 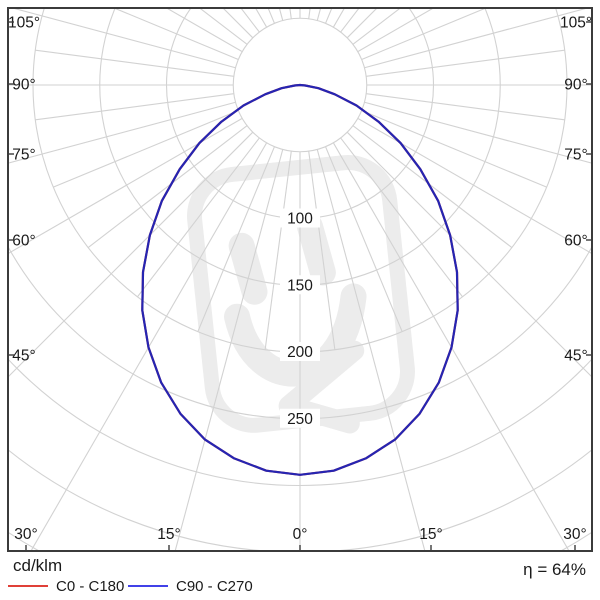 I want to click on legend-label-c0: C0 - C180, so click(x=90, y=586).